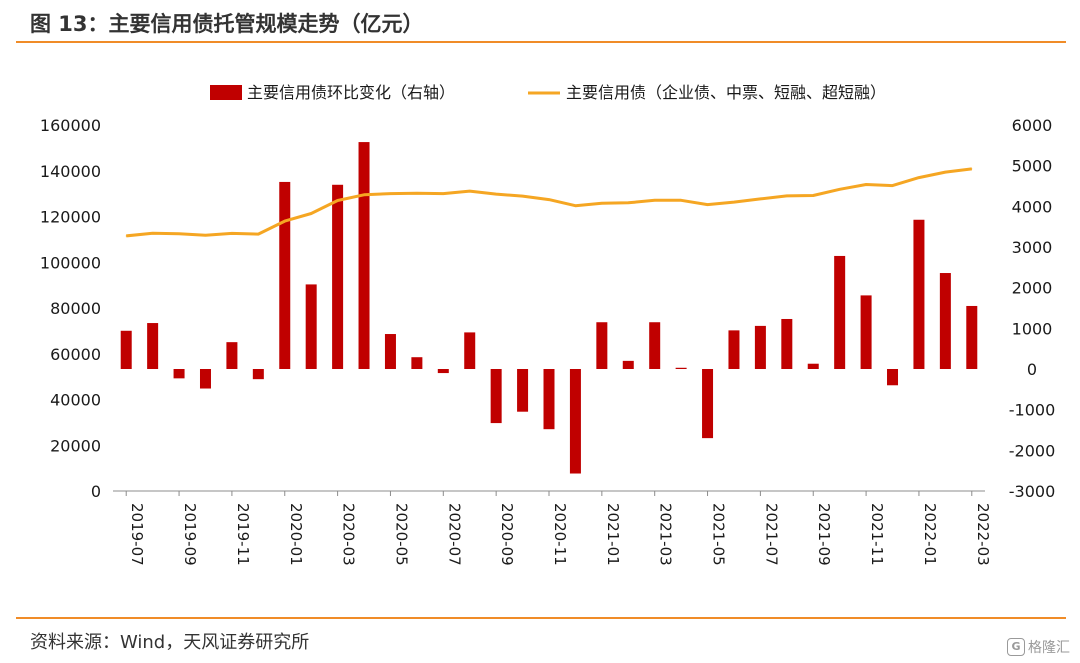  What do you see at coordinates (983, 534) in the screenshot?
I see `x-axis-tick-label: 2022-03` at bounding box center [983, 534].